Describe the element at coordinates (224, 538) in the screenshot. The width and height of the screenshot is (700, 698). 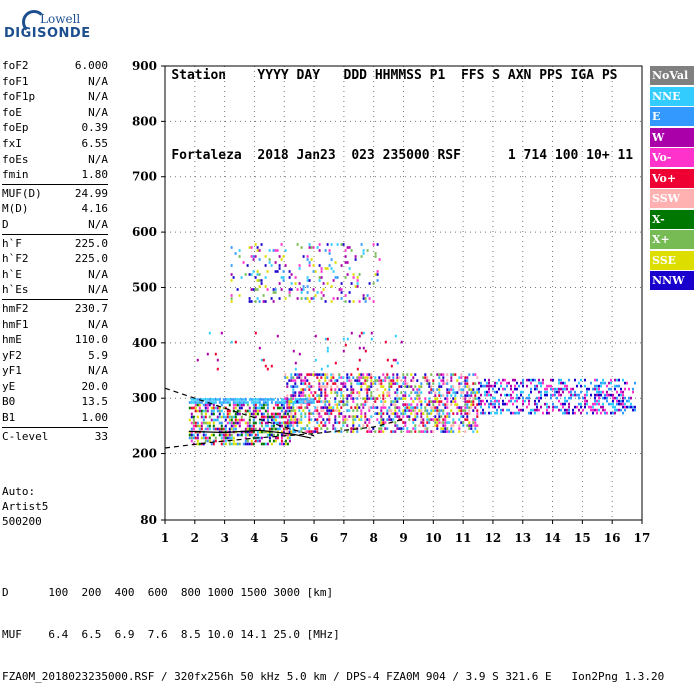
I see `x-tick-label: 3` at that location.